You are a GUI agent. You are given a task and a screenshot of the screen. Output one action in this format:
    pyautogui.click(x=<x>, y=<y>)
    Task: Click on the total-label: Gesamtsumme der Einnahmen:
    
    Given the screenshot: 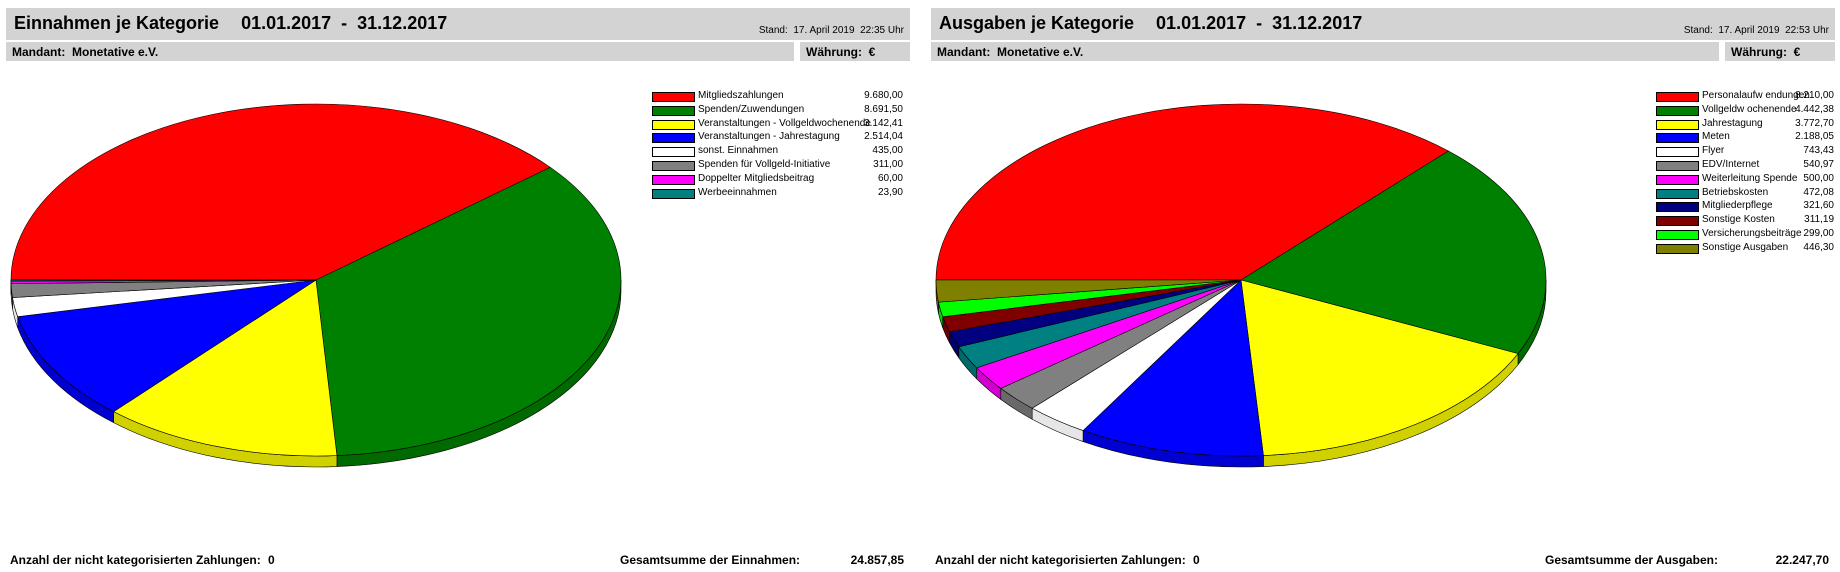 What is the action you would take?
    pyautogui.click(x=710, y=560)
    